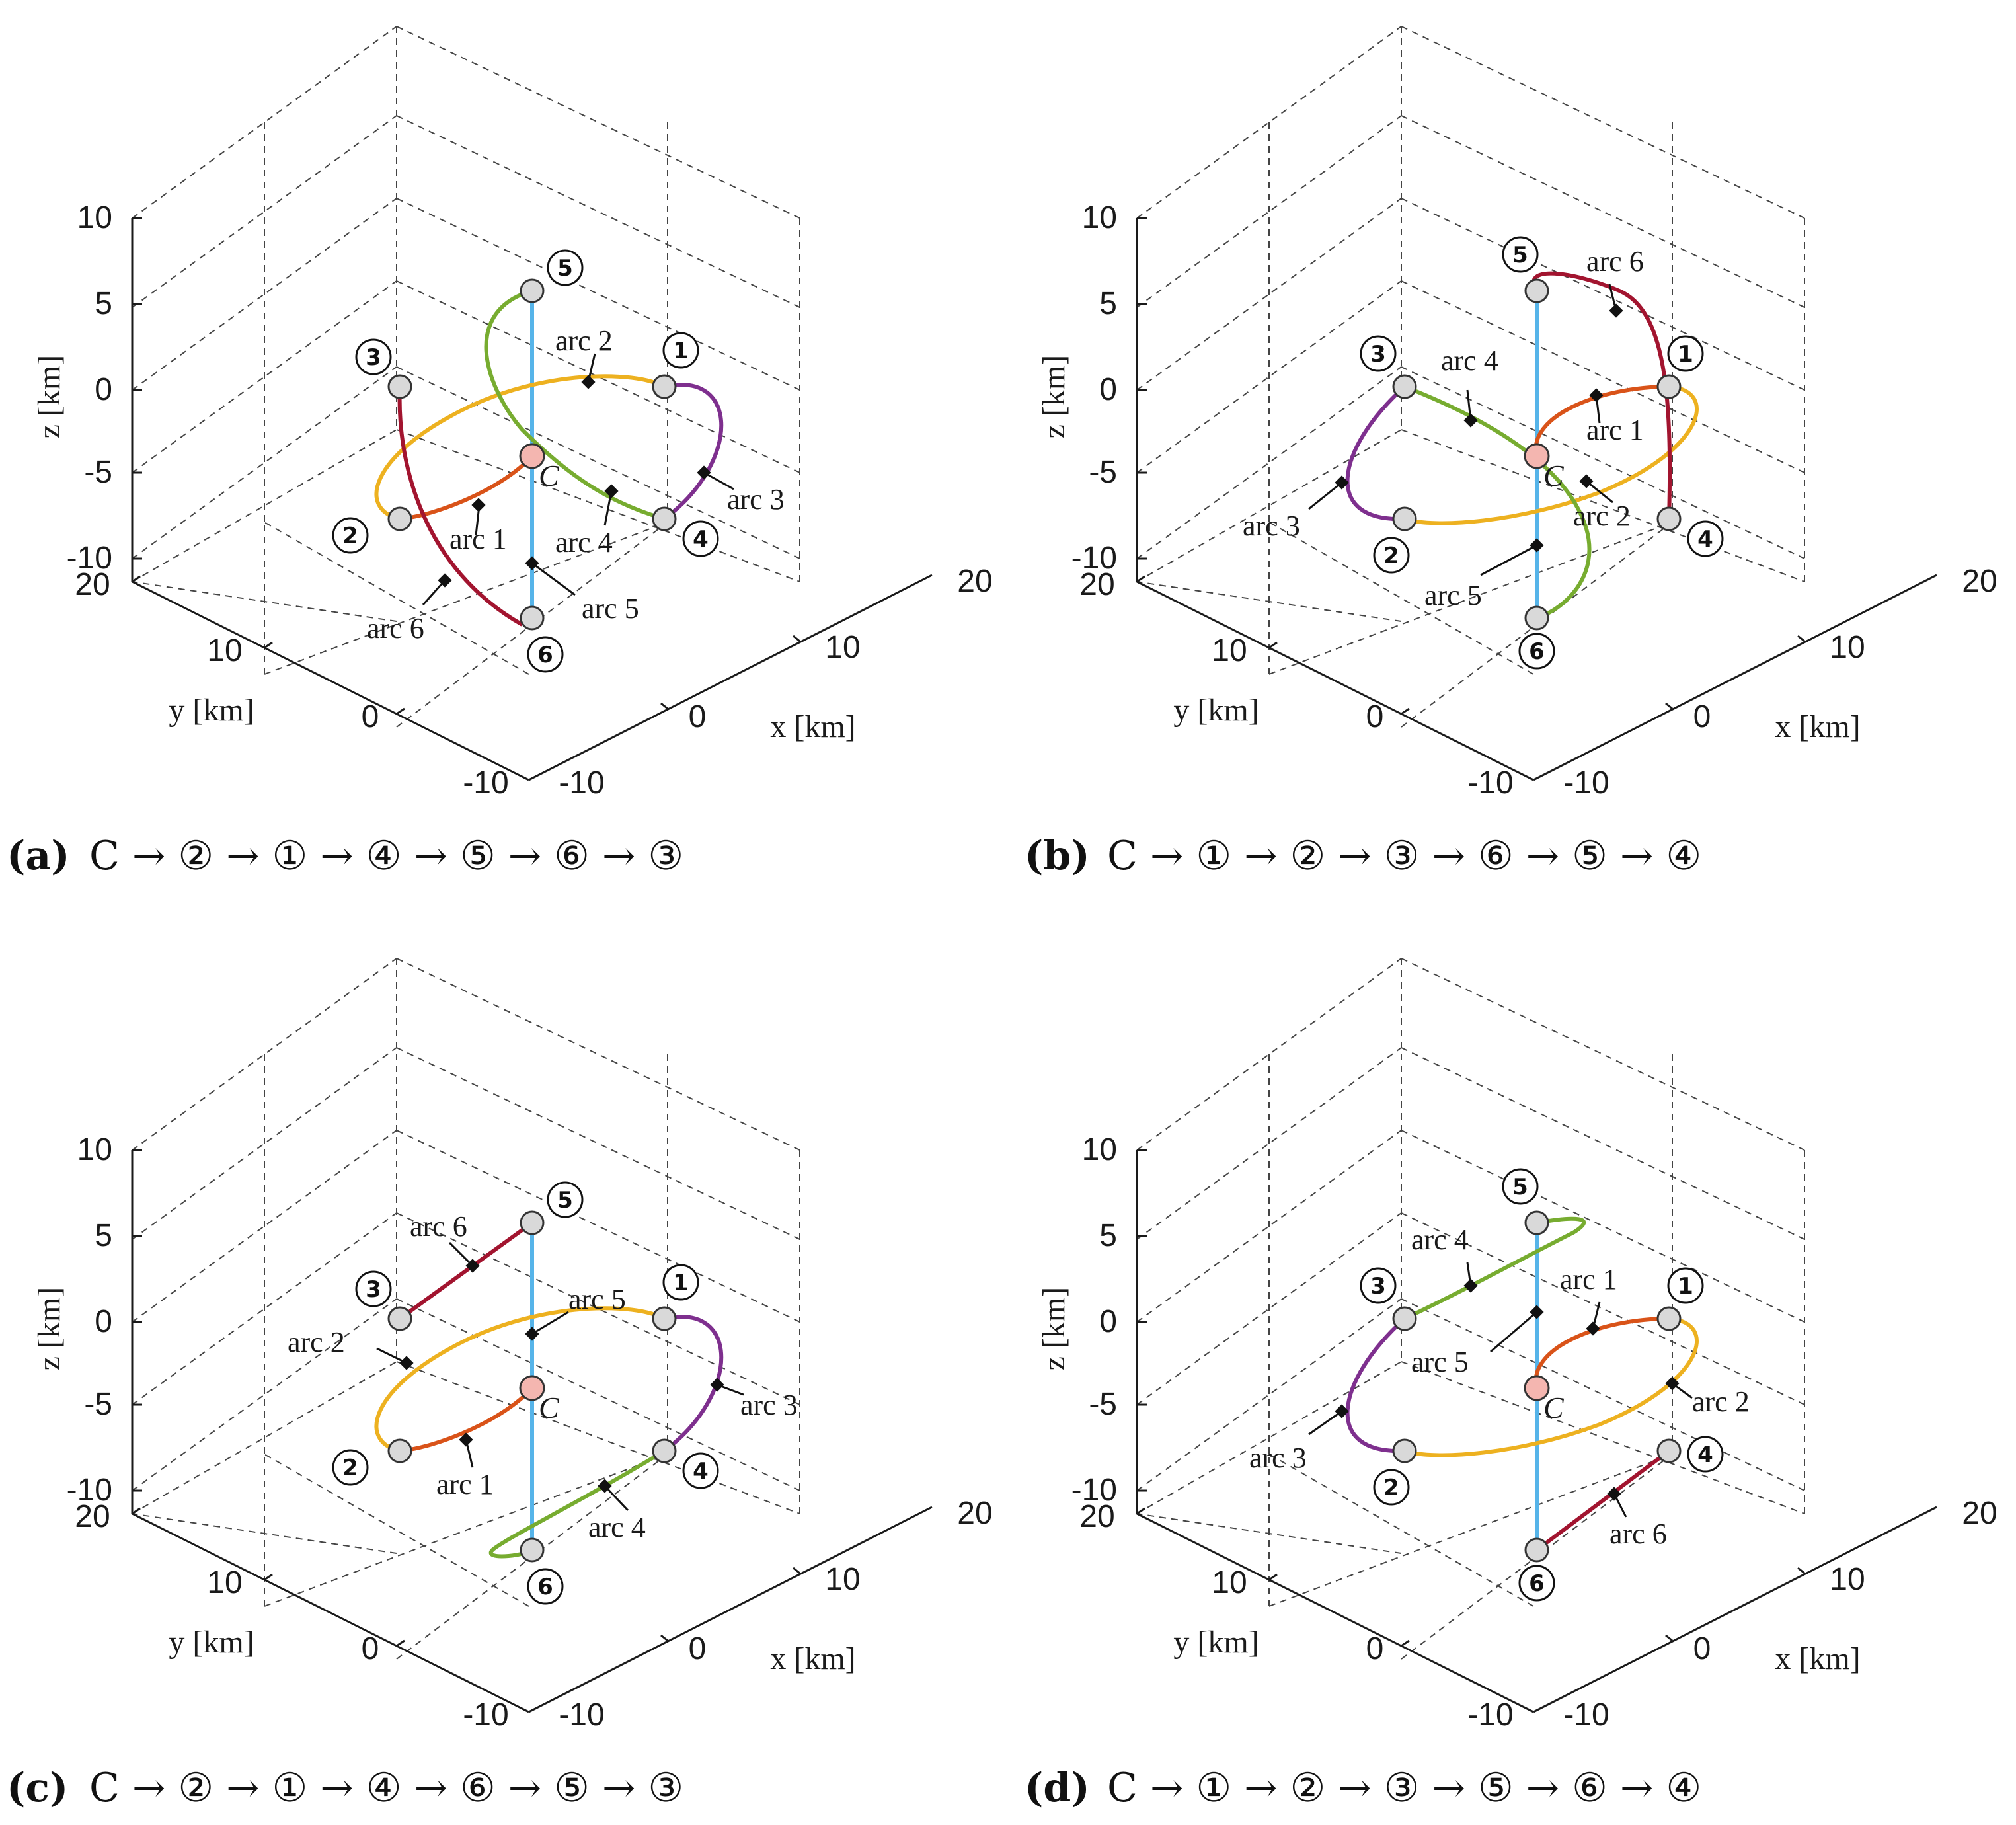 The width and height of the screenshot is (2016, 1825). What do you see at coordinates (1404, 856) in the screenshot?
I see `panel-sequence: C → ① → ② → ③ → ⑥ → ⑤ → ④` at bounding box center [1404, 856].